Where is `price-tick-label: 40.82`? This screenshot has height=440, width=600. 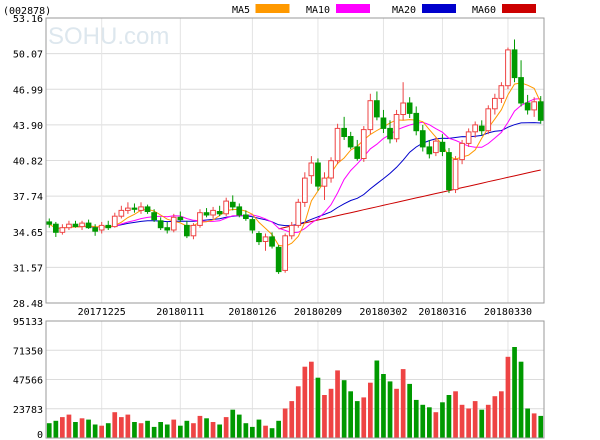 price-tick-label: 40.82 is located at coordinates (28, 162).